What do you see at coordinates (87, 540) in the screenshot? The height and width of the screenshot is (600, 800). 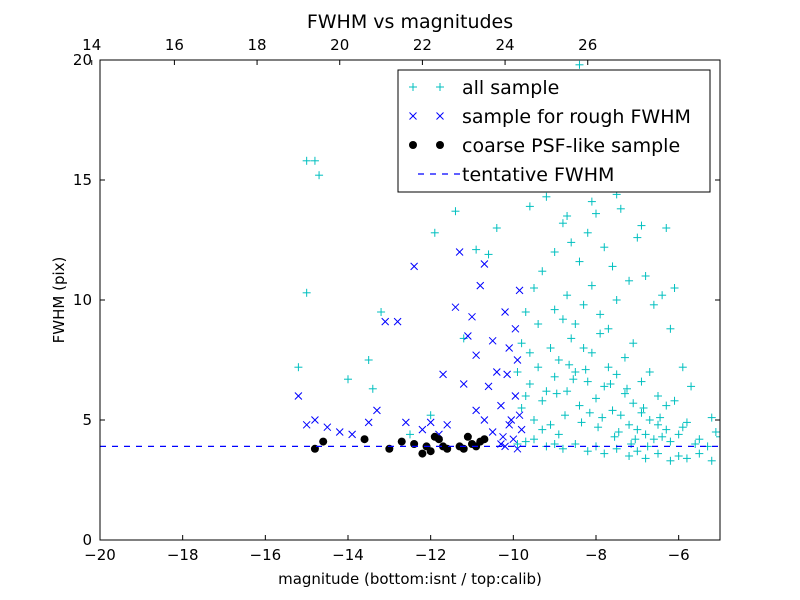 I see `y-tick-label: 0` at bounding box center [87, 540].